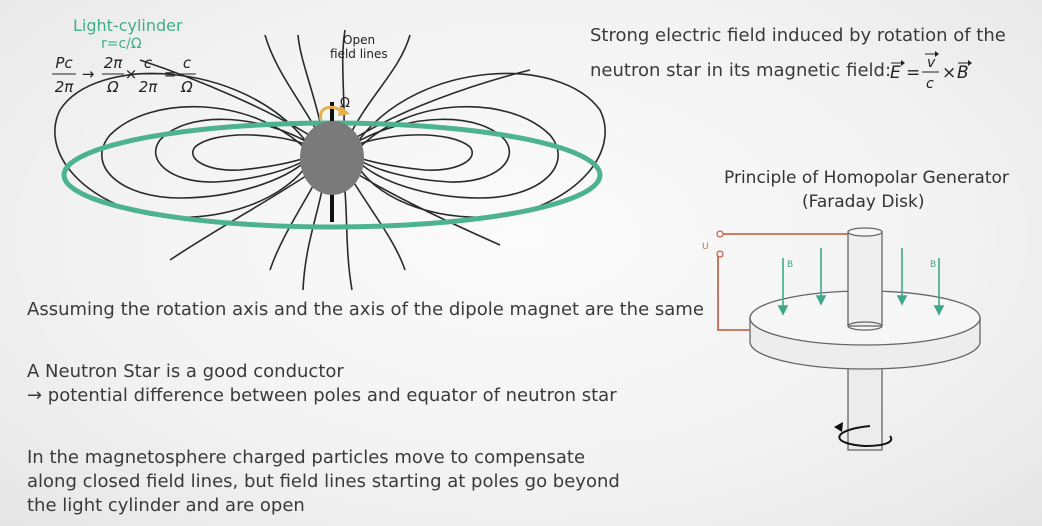 The image size is (1042, 526). What do you see at coordinates (112, 87) in the screenshot?
I see `formula-f1-den: Ω` at bounding box center [112, 87].